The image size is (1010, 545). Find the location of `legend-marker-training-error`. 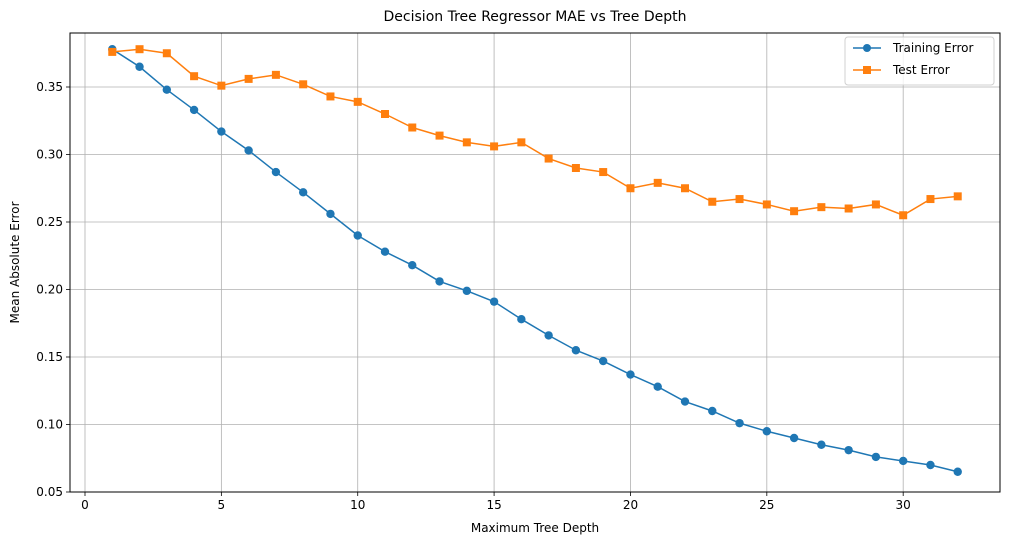

legend-marker-training-error is located at coordinates (867, 48).